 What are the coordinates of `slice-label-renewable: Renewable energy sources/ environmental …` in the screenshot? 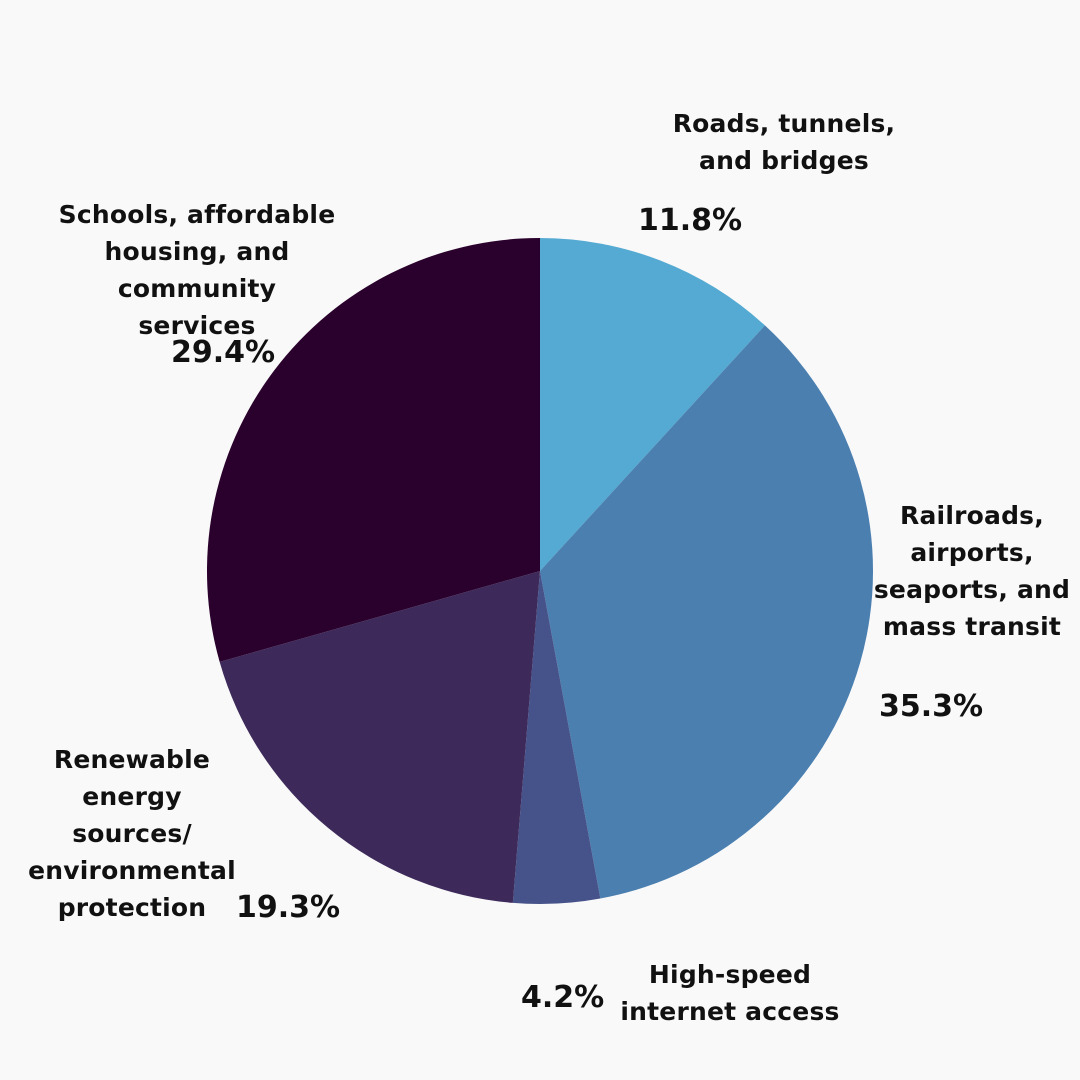 It's located at (132, 833).